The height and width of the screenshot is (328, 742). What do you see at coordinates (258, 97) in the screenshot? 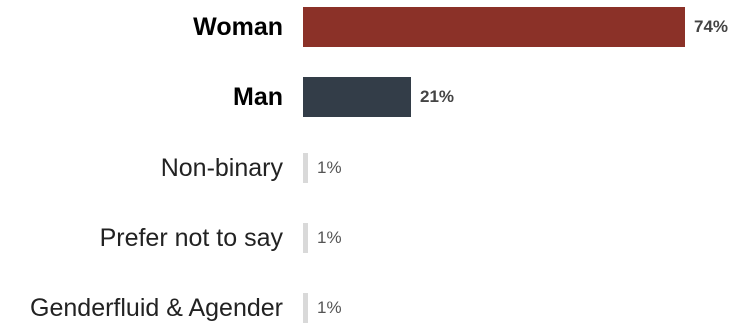
I see `category-label: Man` at bounding box center [258, 97].